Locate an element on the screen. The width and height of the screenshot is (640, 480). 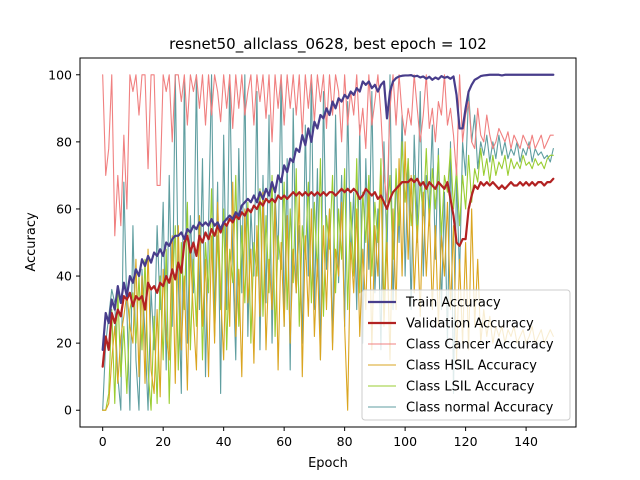
y-tick-label: 20 is located at coordinates (64, 343).